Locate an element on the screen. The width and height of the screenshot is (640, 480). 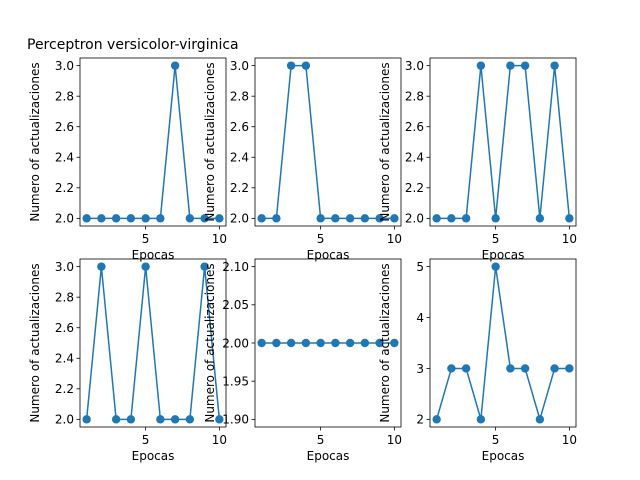
subplot-6: 2 3 4 5 5 10 Epocas Numero of actualizaciones is located at coordinates (477, 360).